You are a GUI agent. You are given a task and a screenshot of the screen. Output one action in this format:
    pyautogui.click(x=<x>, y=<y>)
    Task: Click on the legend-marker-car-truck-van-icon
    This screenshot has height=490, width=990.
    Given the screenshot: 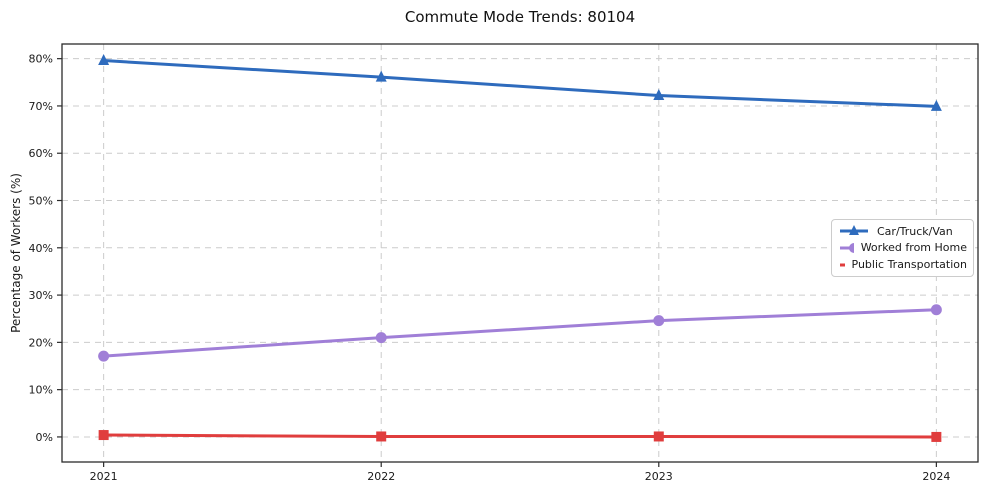 What is the action you would take?
    pyautogui.click(x=854, y=230)
    